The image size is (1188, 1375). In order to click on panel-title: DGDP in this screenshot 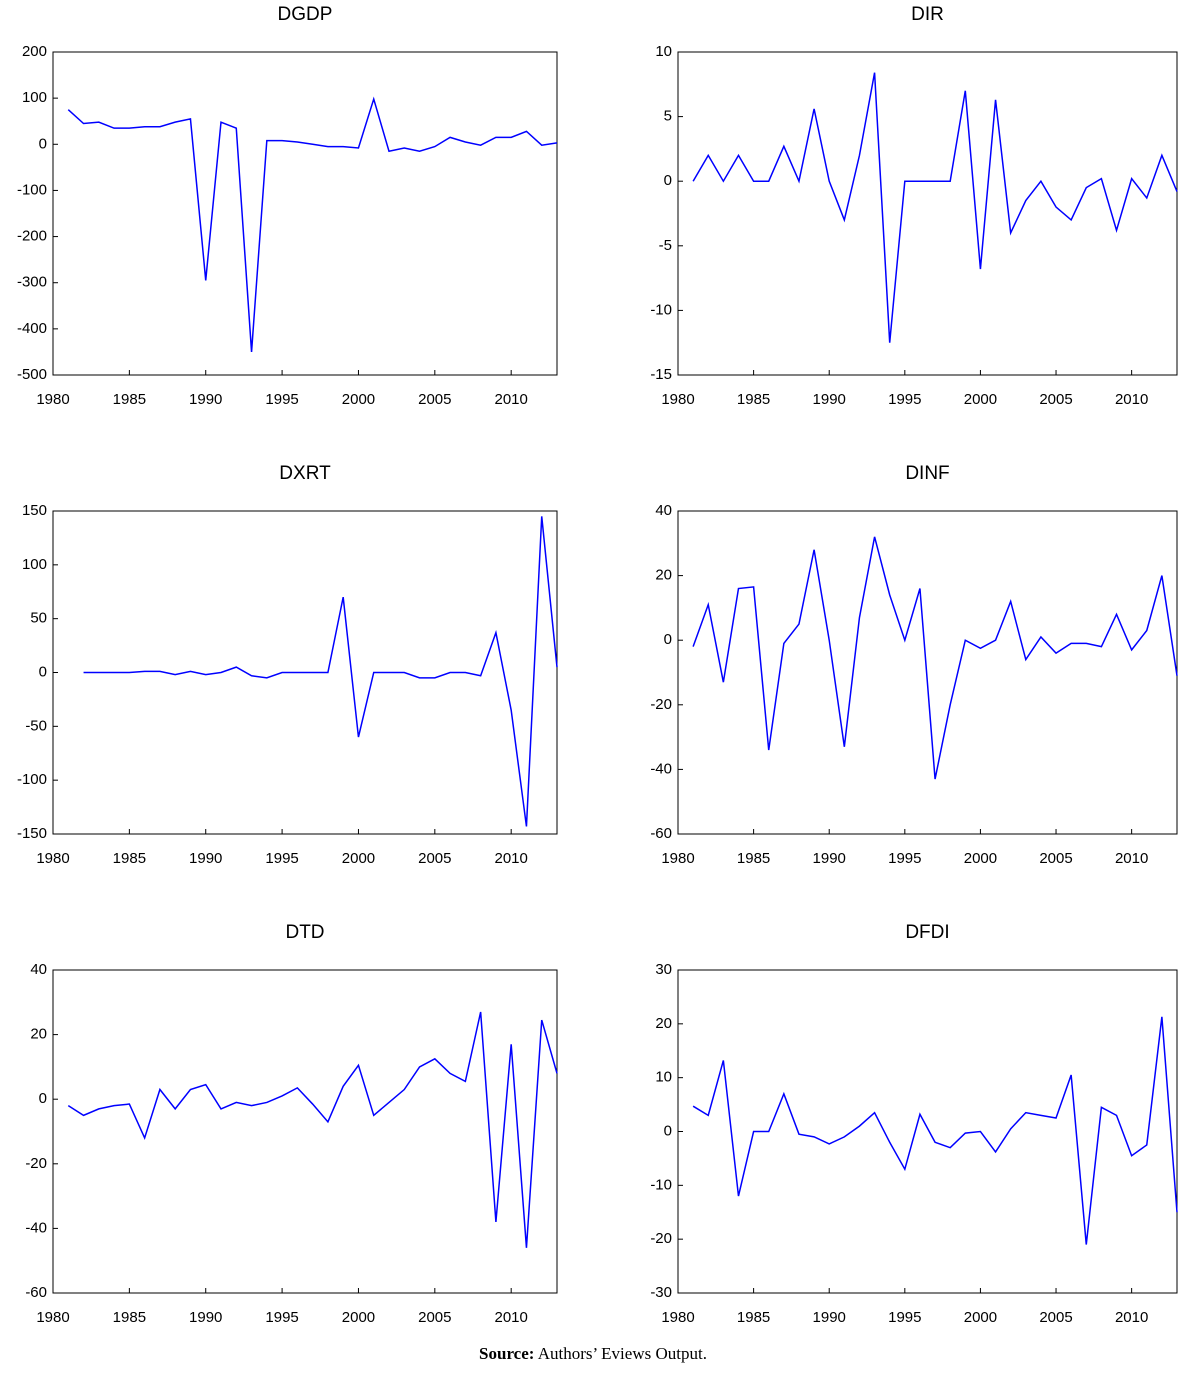, I will do `click(305, 14)`.